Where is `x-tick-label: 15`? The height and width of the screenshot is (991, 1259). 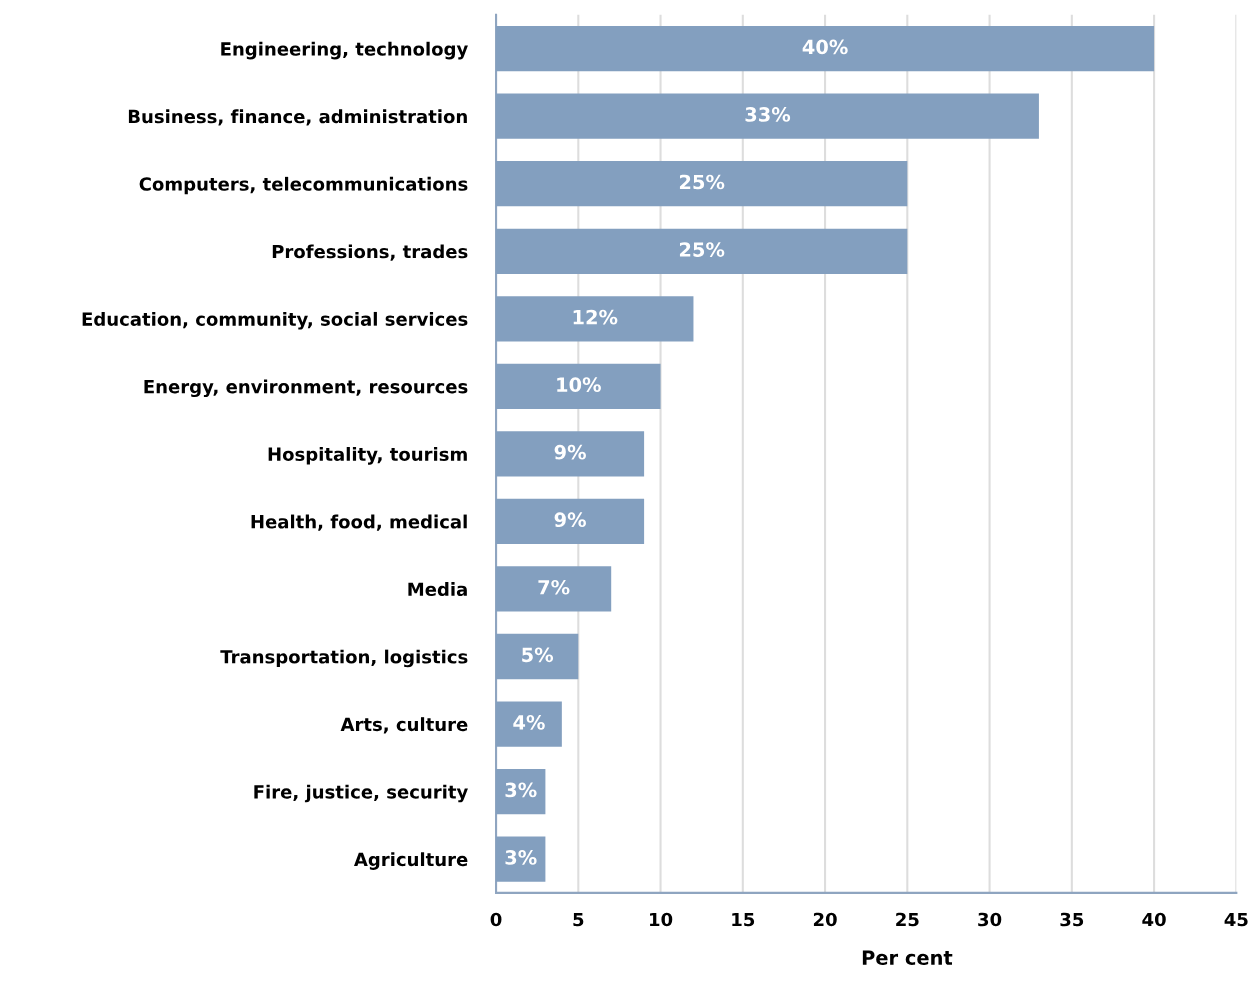
x-tick-label: 15 is located at coordinates (743, 919).